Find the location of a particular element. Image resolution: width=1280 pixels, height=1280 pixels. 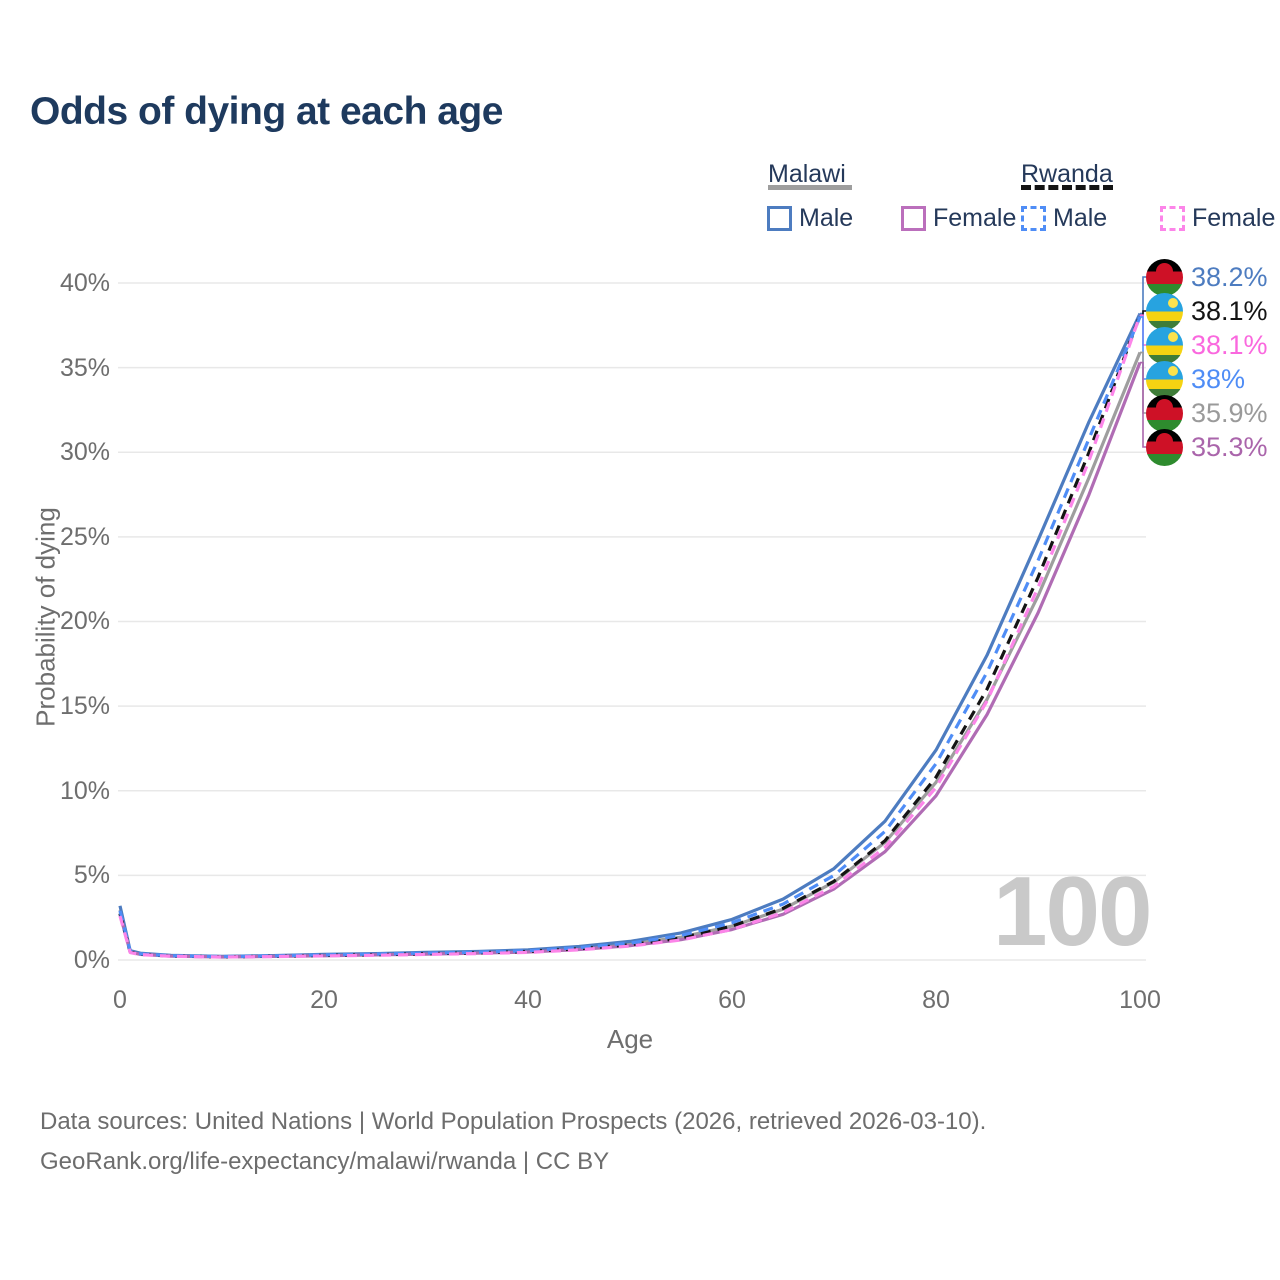

legend-item-rwanda-male: Male is located at coordinates (1064, 218).